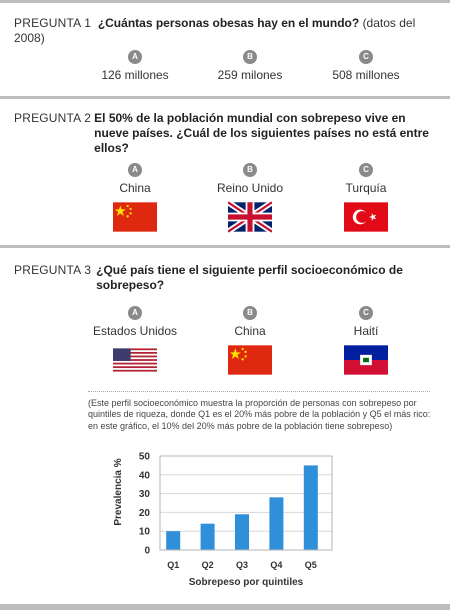 The height and width of the screenshot is (610, 450). What do you see at coordinates (276, 523) in the screenshot?
I see `chart-bar-q4` at bounding box center [276, 523].